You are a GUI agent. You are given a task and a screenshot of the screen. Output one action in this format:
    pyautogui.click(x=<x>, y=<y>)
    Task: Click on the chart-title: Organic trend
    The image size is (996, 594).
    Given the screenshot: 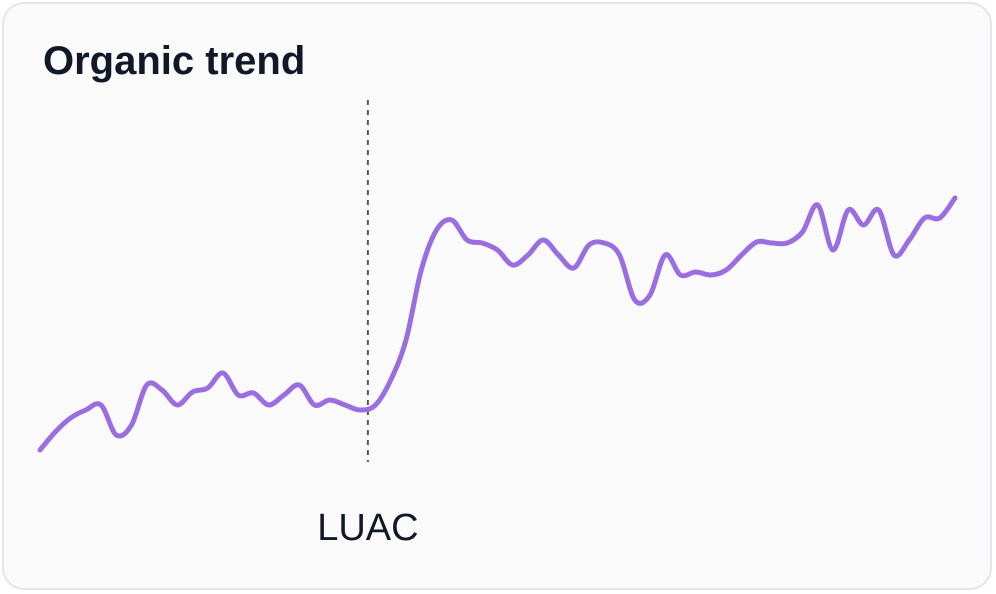 What is the action you would take?
    pyautogui.click(x=174, y=61)
    